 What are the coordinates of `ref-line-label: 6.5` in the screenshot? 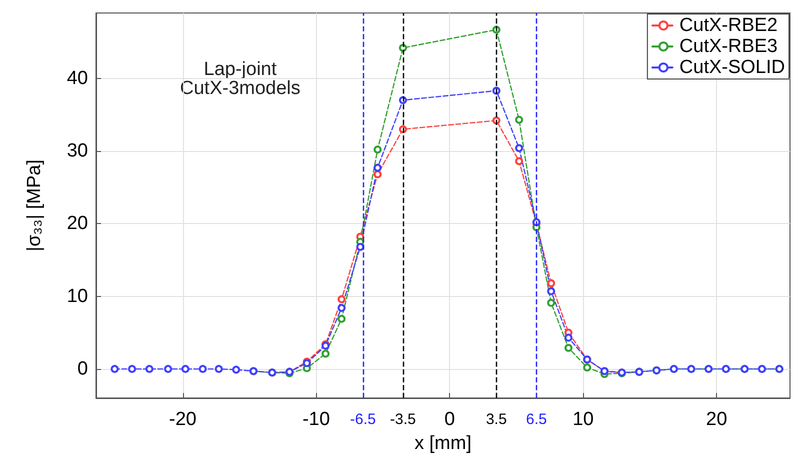 It's located at (536, 419).